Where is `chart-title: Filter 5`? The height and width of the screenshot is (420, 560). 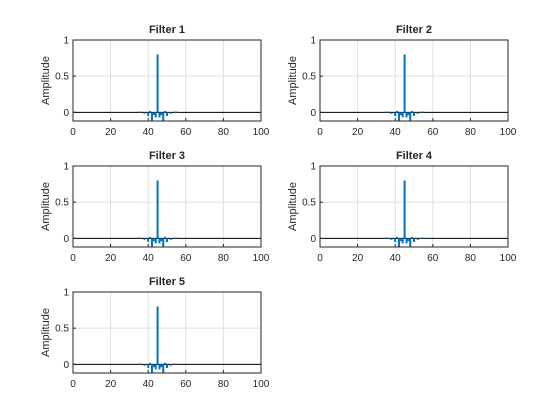 chart-title: Filter 5 is located at coordinates (167, 282).